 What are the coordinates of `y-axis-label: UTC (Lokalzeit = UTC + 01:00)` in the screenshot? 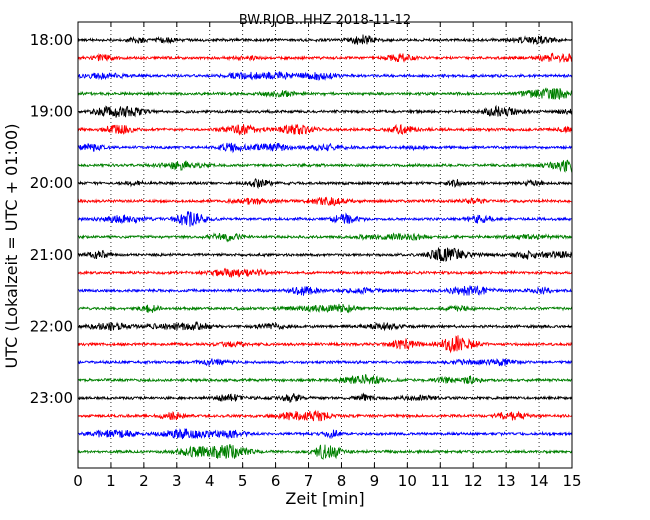 It's located at (11, 246).